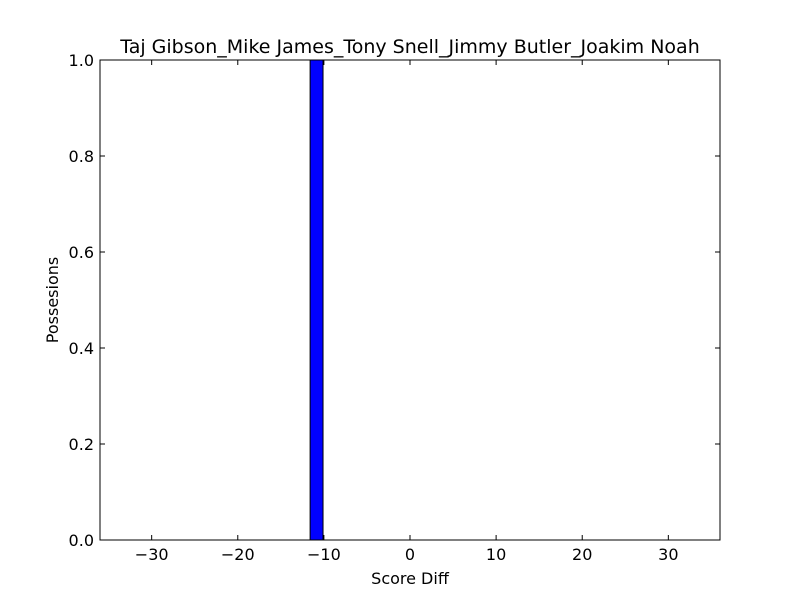 Image resolution: width=800 pixels, height=600 pixels. Describe the element at coordinates (496, 554) in the screenshot. I see `x-tick-label: 10` at that location.